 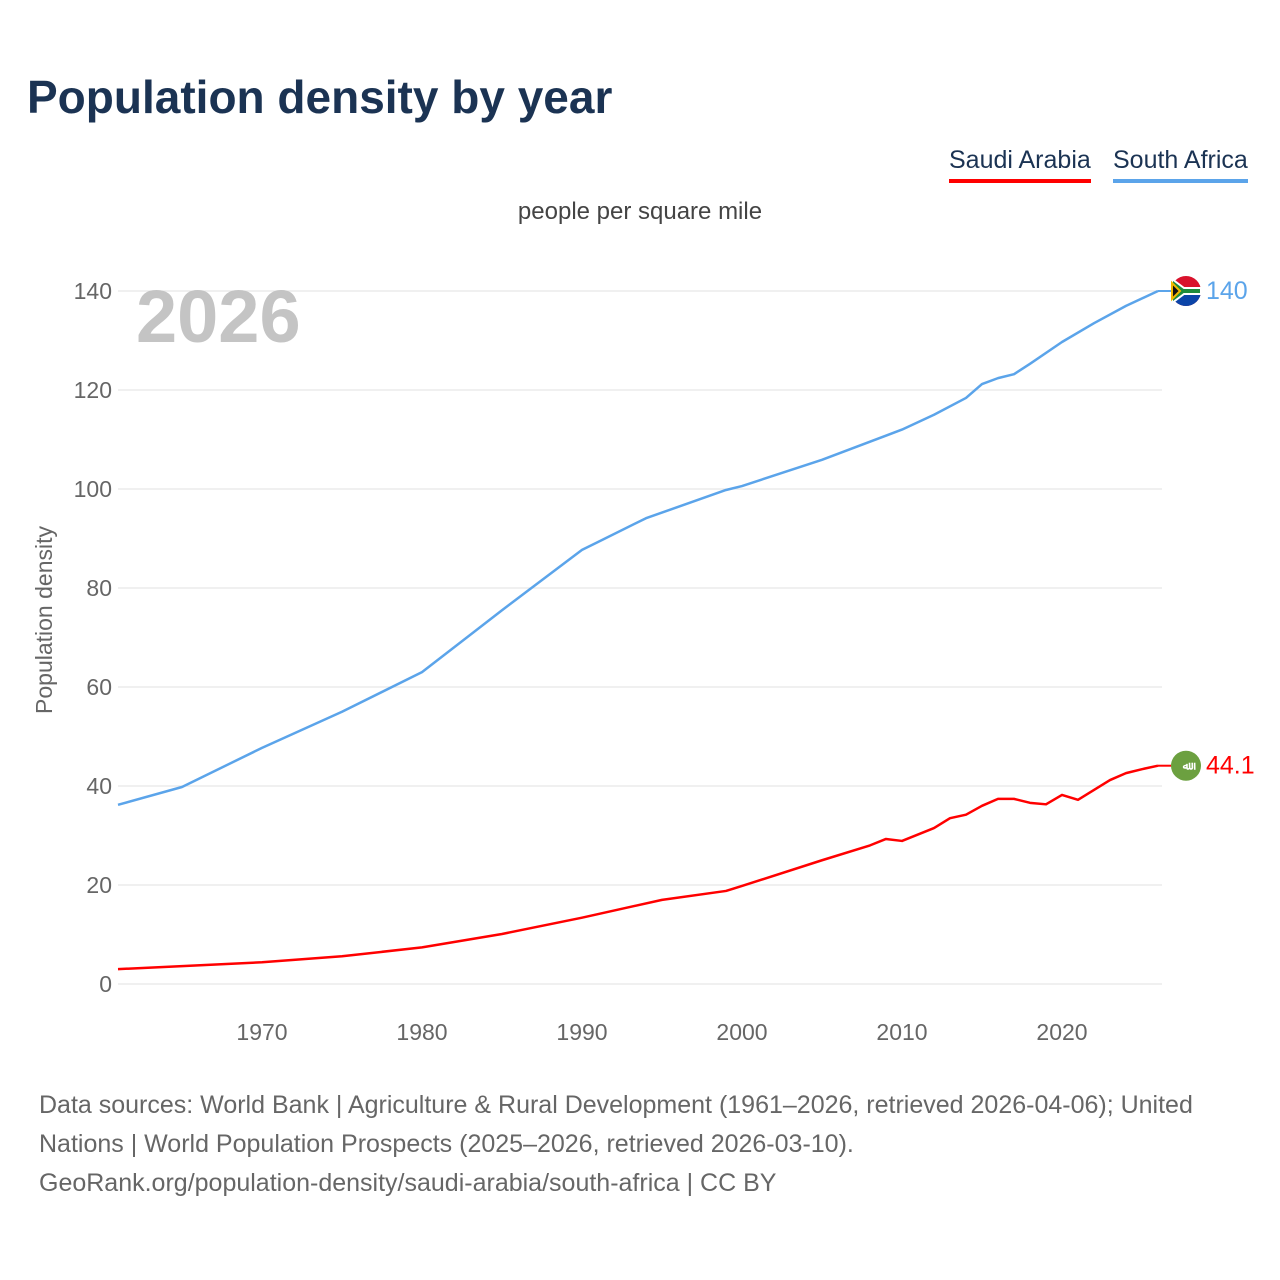 What do you see at coordinates (44, 620) in the screenshot?
I see `y-axis-label: Population density` at bounding box center [44, 620].